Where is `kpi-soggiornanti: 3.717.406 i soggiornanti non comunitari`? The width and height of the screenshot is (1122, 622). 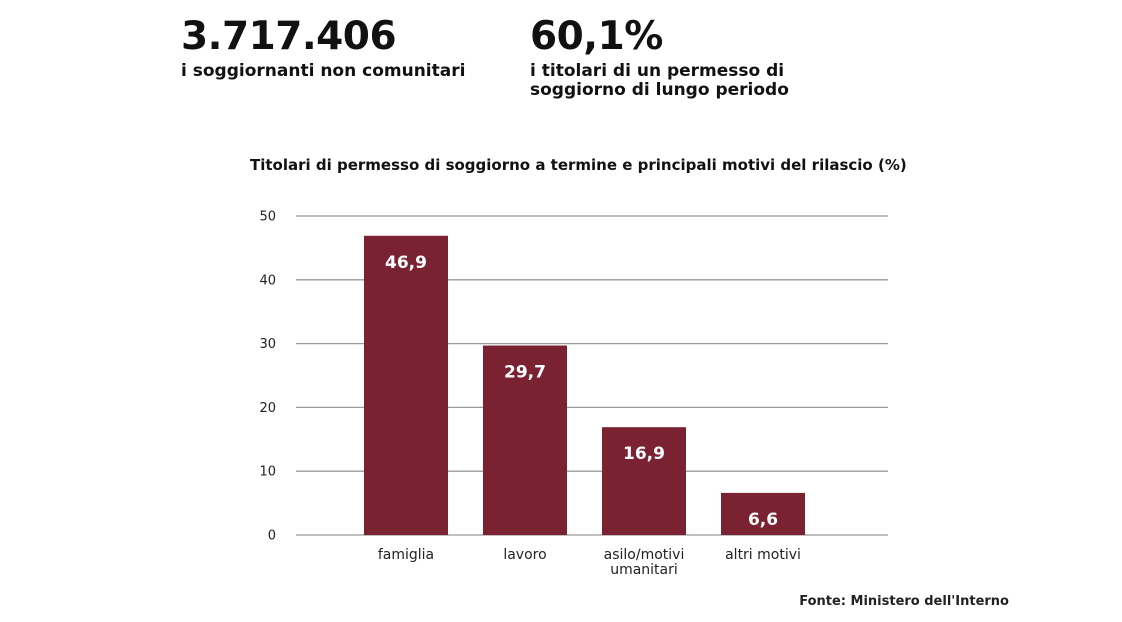 kpi-soggiornanti: 3.717.406 i soggiornanti non comunitari is located at coordinates (346, 49).